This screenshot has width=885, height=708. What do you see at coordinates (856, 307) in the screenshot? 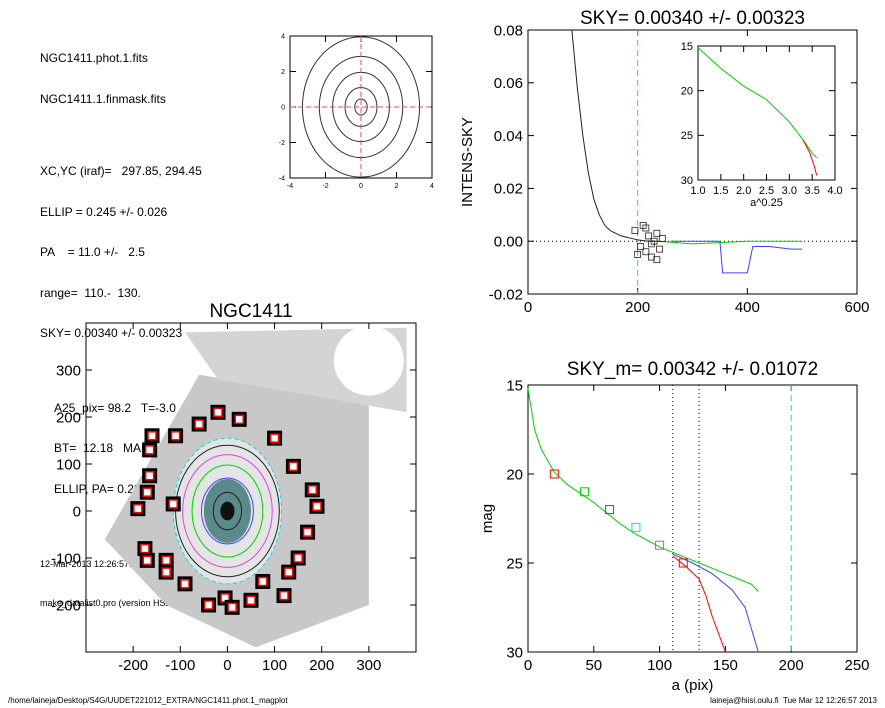
I see `intens-xtick-label: 600` at bounding box center [856, 307].